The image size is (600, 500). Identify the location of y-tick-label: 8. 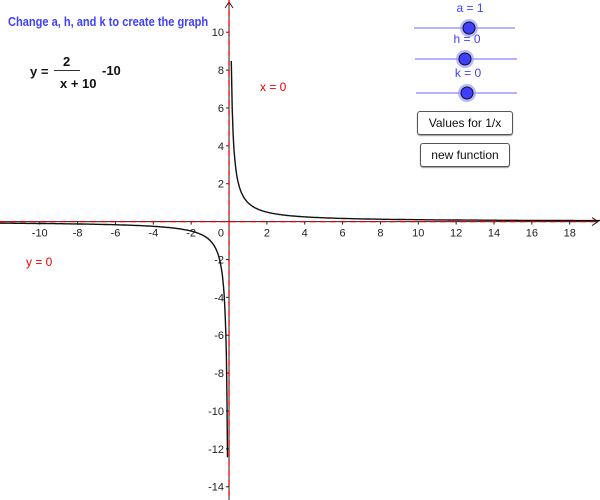
(221, 71).